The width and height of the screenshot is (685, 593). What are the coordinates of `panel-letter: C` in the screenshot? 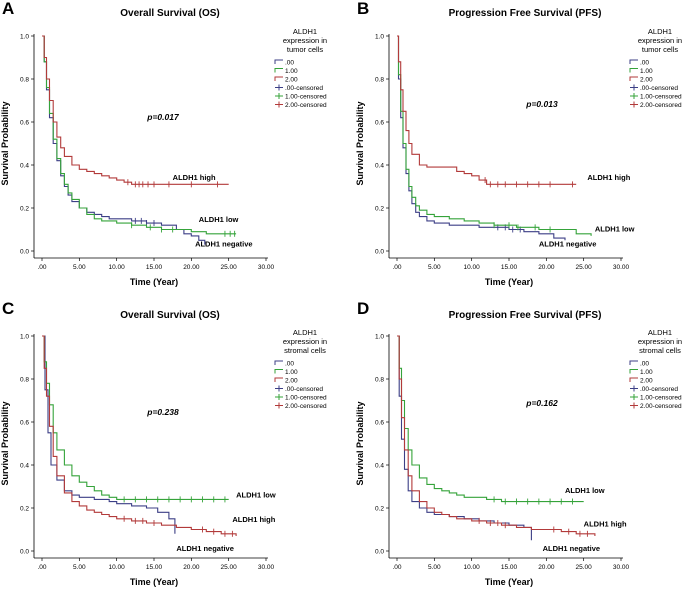 It's located at (8, 308).